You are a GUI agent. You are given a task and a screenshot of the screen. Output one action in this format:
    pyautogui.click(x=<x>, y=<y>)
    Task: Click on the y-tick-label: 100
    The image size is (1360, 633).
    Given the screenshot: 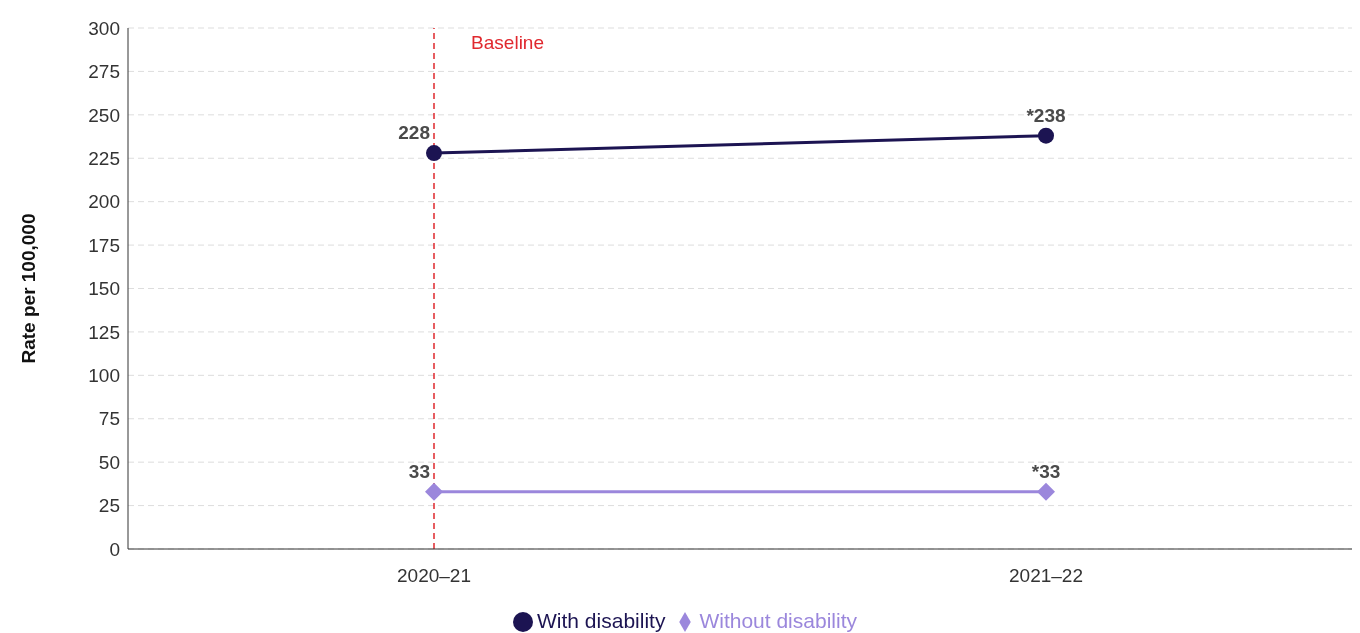 What is the action you would take?
    pyautogui.click(x=104, y=376)
    